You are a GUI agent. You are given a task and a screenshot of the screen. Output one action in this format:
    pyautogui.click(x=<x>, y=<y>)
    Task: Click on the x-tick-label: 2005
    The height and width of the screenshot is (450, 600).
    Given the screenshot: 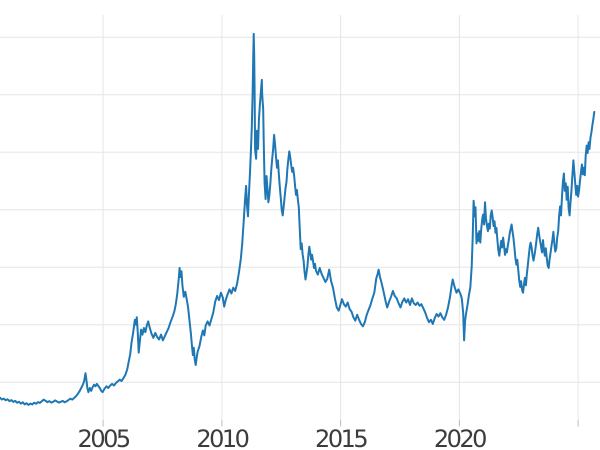 What is the action you would take?
    pyautogui.click(x=104, y=437)
    